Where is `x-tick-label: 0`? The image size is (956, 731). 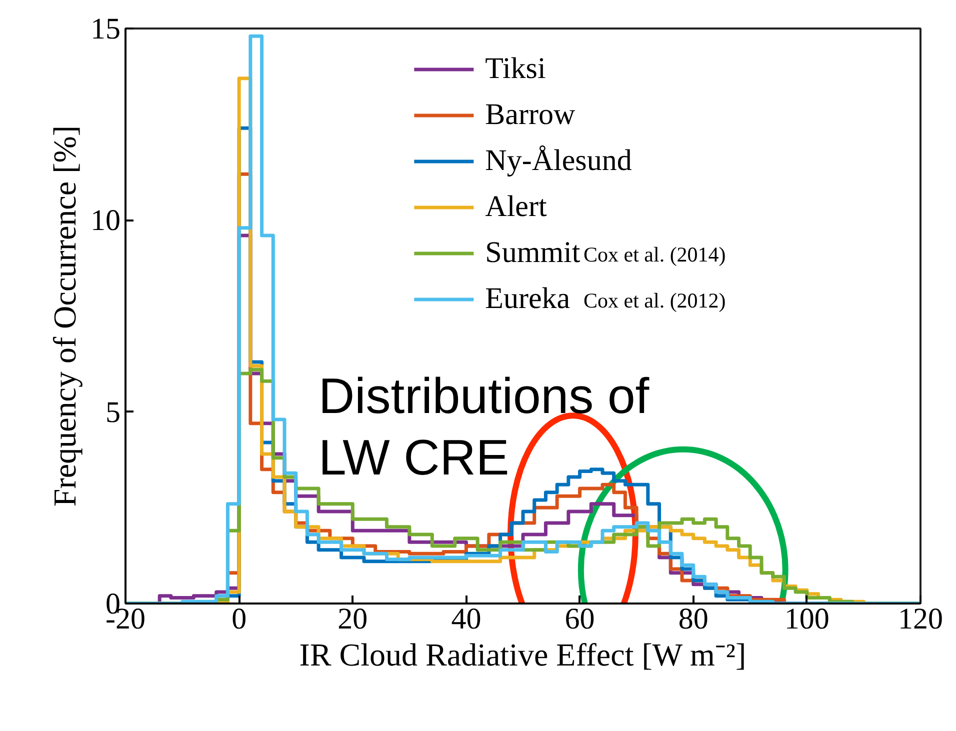
x-tick-label: 0 is located at coordinates (239, 619).